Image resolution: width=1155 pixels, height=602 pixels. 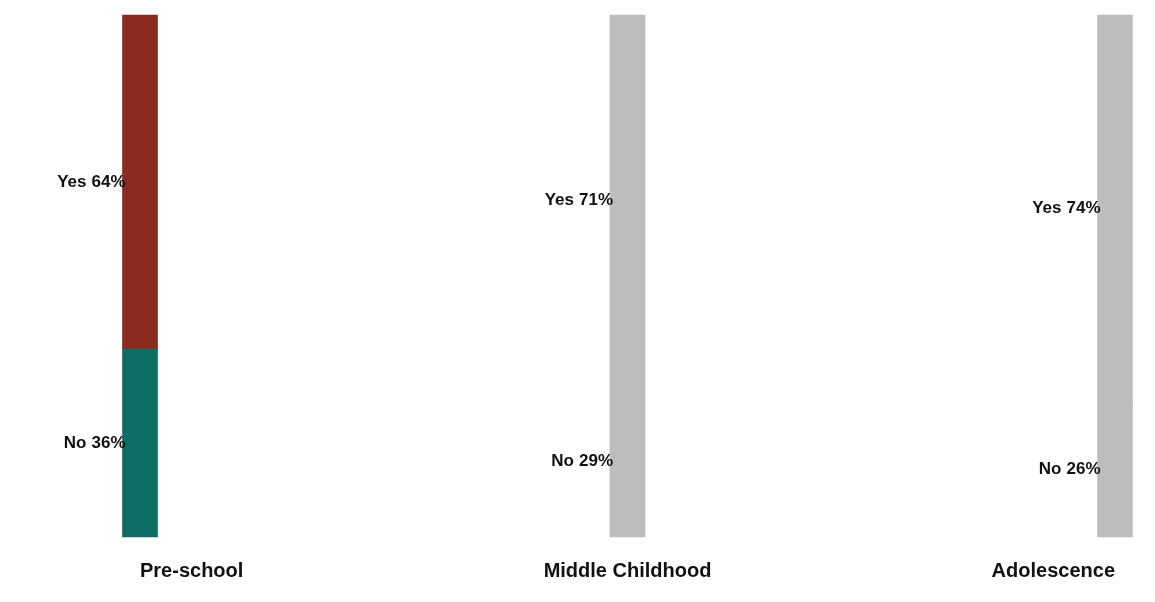 What do you see at coordinates (1083, 468) in the screenshot?
I see `data-label: 26%` at bounding box center [1083, 468].